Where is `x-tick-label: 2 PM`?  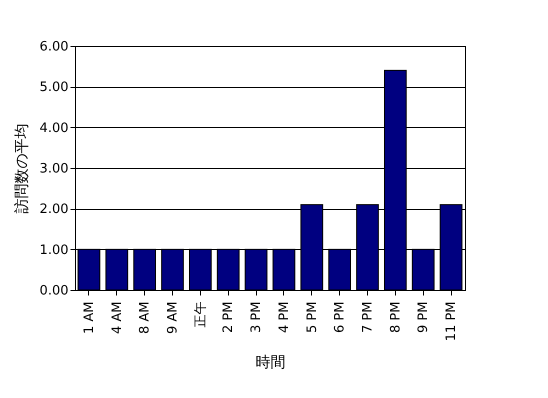 x-tick-label: 2 PM is located at coordinates (228, 317).